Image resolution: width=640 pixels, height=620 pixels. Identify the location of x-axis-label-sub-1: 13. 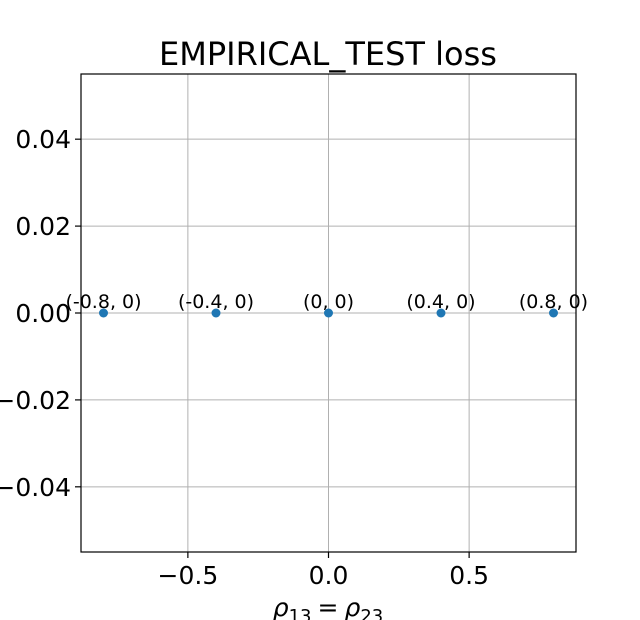
(300, 613).